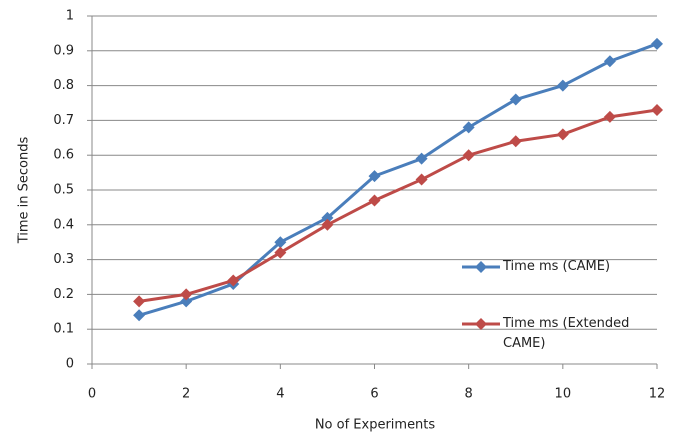  What do you see at coordinates (657, 394) in the screenshot?
I see `x-tick-label: 12` at bounding box center [657, 394].